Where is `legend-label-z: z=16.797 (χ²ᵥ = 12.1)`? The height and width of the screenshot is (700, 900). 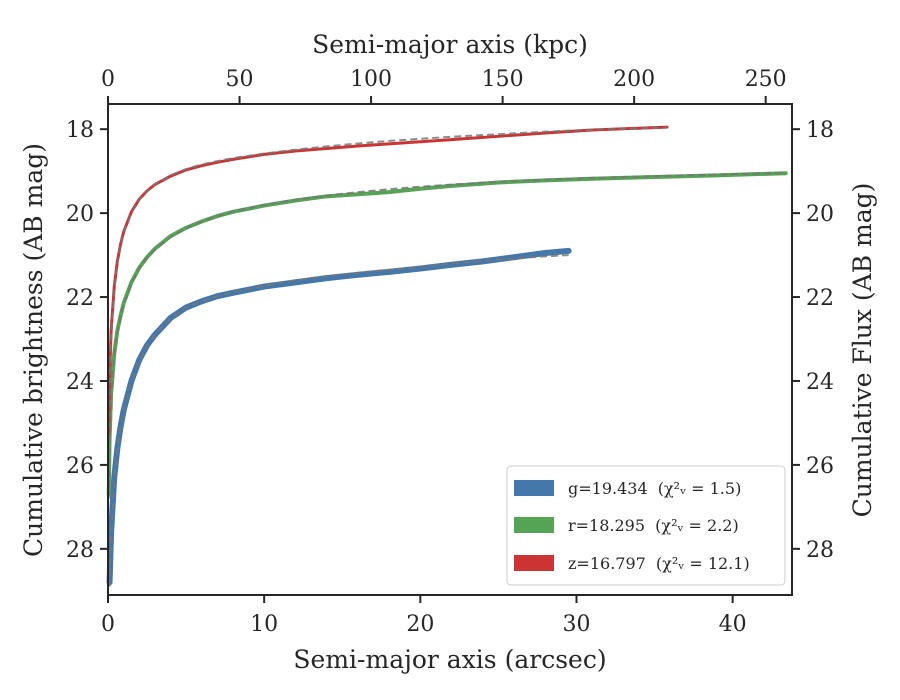 legend-label-z: z=16.797 (χ²ᵥ = 12.1) is located at coordinates (659, 563).